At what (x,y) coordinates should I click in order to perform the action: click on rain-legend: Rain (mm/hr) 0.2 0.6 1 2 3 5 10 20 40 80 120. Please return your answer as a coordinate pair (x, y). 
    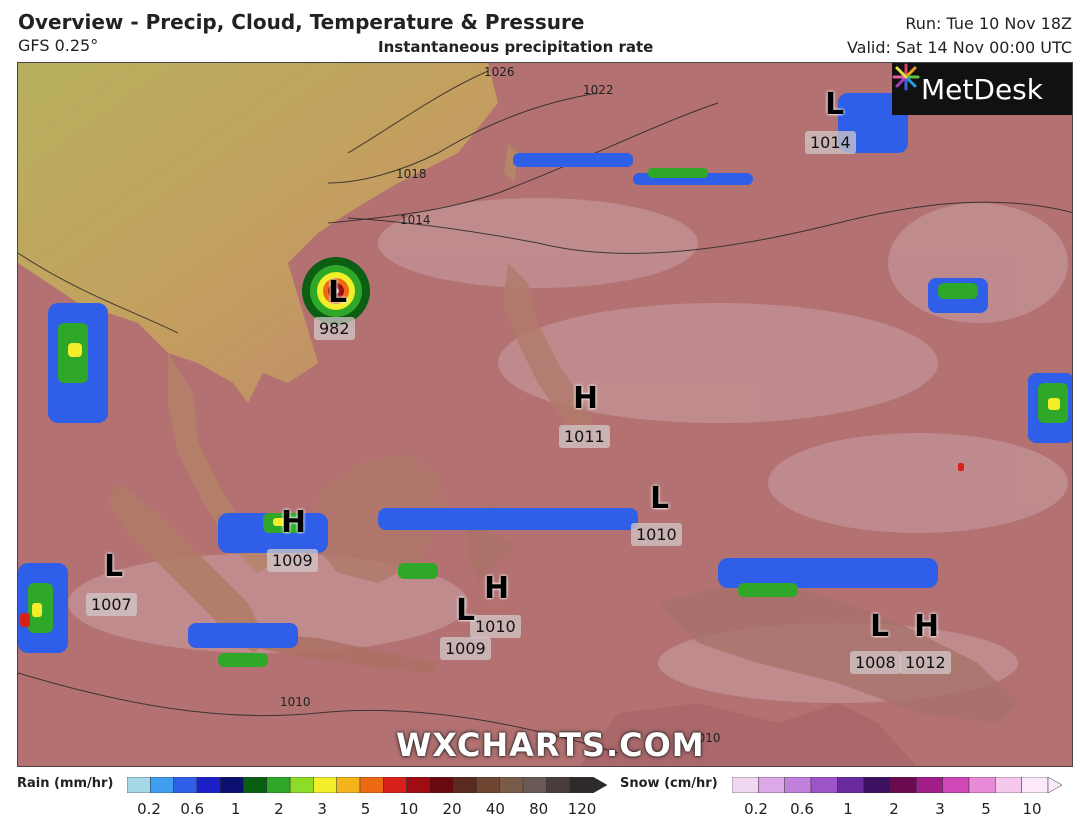
    Looking at the image, I should click on (317, 801).